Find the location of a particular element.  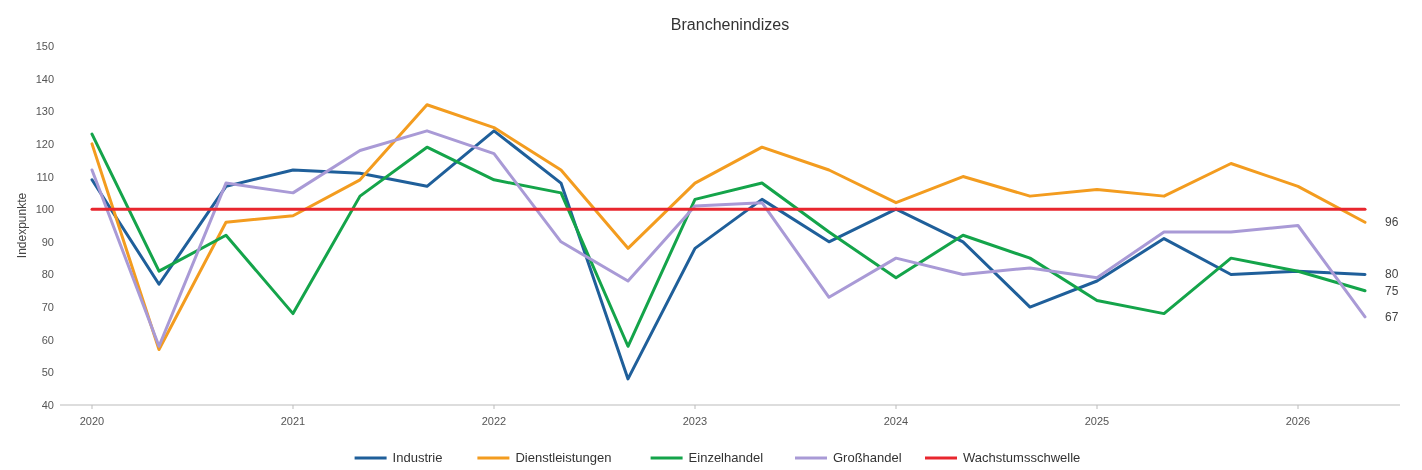

x-tick-label: 2022 is located at coordinates (494, 421).